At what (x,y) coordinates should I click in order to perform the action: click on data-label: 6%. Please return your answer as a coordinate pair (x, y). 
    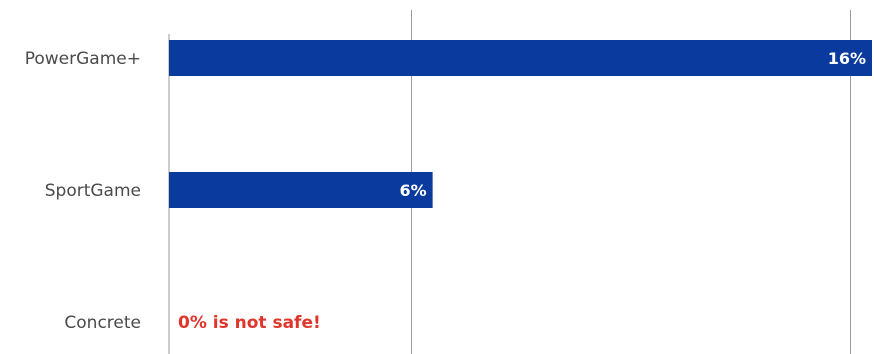
    Looking at the image, I should click on (412, 190).